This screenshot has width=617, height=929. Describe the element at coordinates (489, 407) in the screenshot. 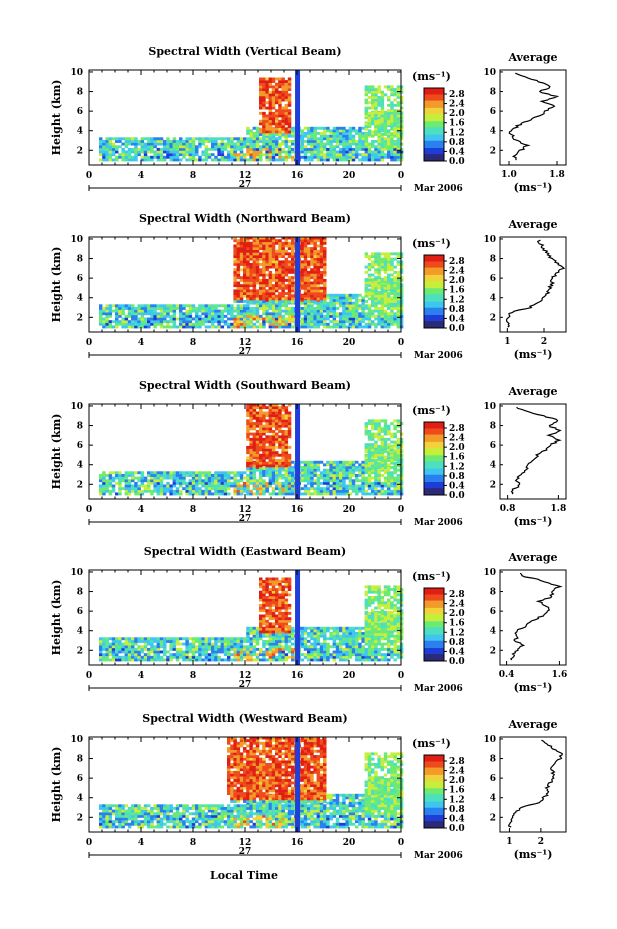

I see `average-y-tick-label: 10` at that location.